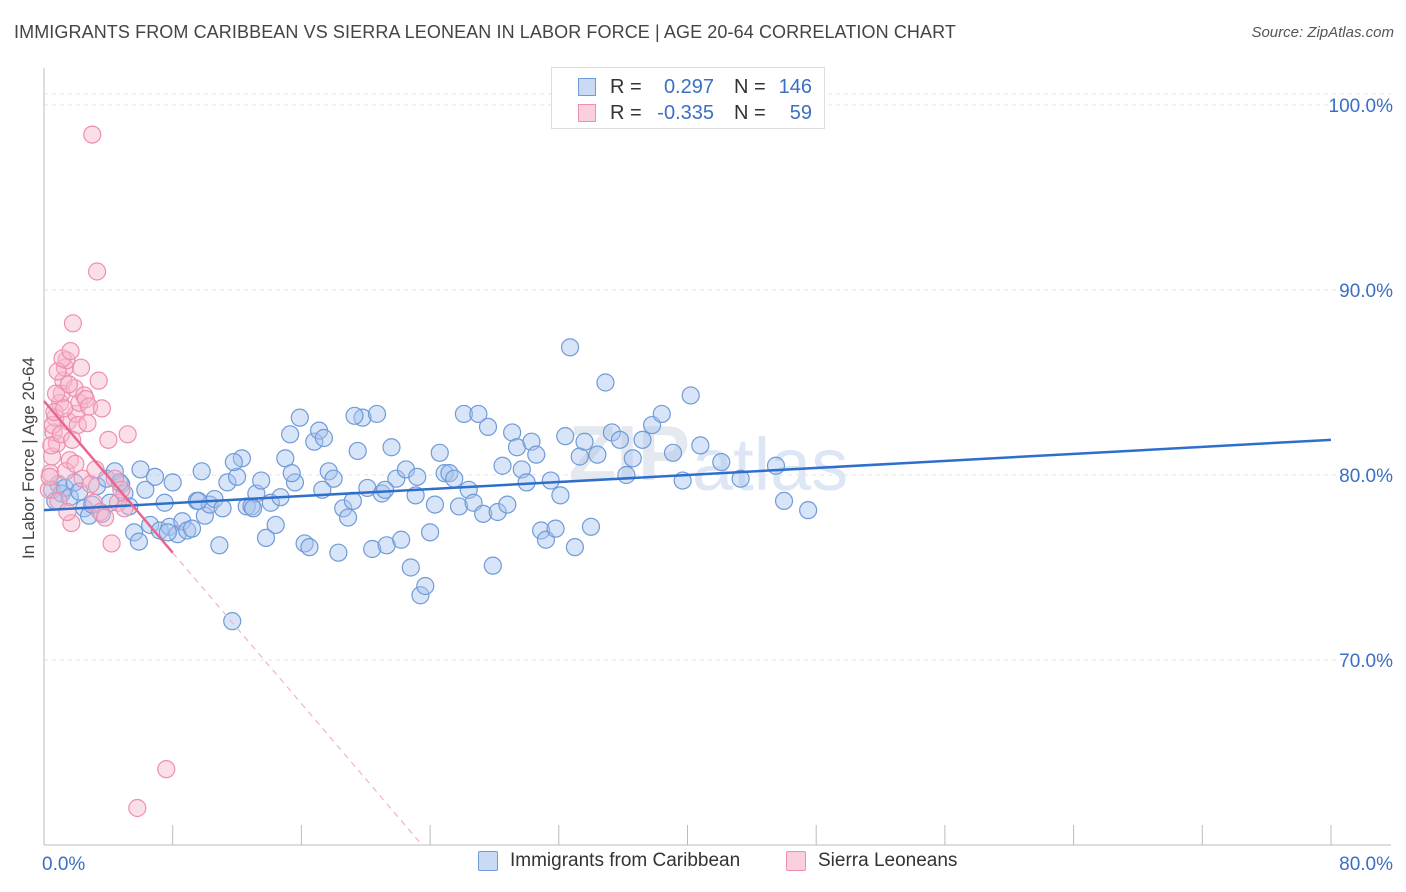 The height and width of the screenshot is (892, 1406). Describe the element at coordinates (297, 699) in the screenshot. I see `trend-extension-sierra-leonean` at that location.